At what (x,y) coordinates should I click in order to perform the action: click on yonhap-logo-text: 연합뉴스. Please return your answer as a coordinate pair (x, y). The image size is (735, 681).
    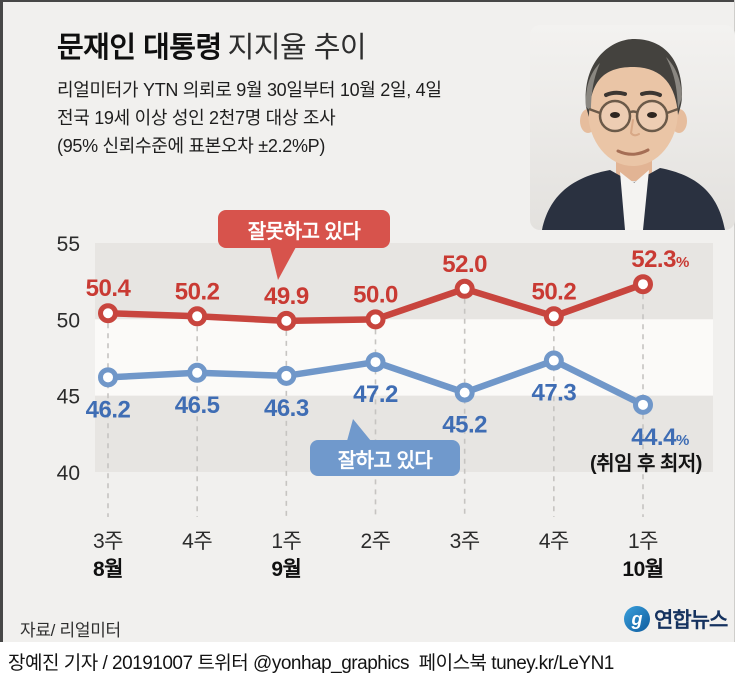
    Looking at the image, I should click on (691, 620).